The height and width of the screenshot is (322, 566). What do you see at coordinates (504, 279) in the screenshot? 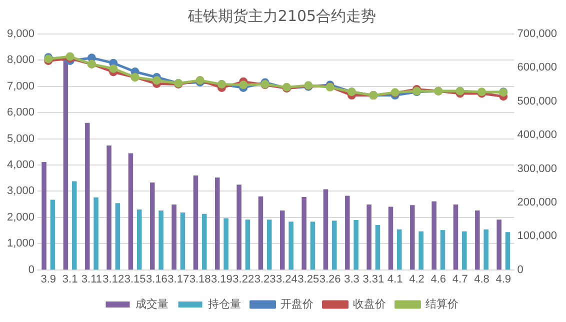
I see `x-tick-label: 4.9` at bounding box center [504, 279].